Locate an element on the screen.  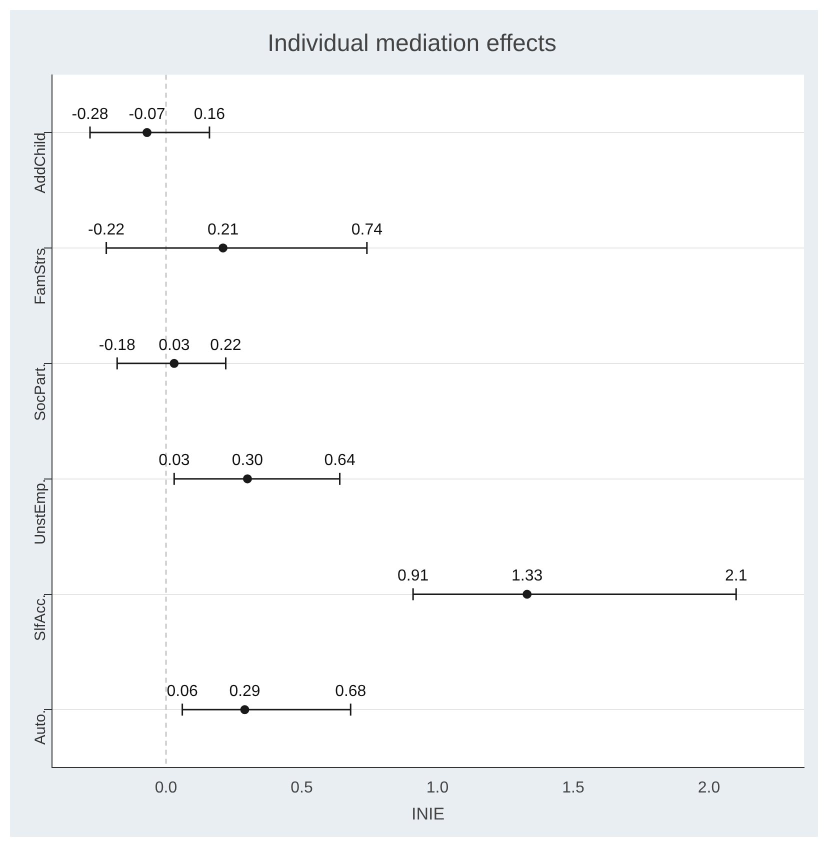
x-tick-label: 0.0 is located at coordinates (166, 787).